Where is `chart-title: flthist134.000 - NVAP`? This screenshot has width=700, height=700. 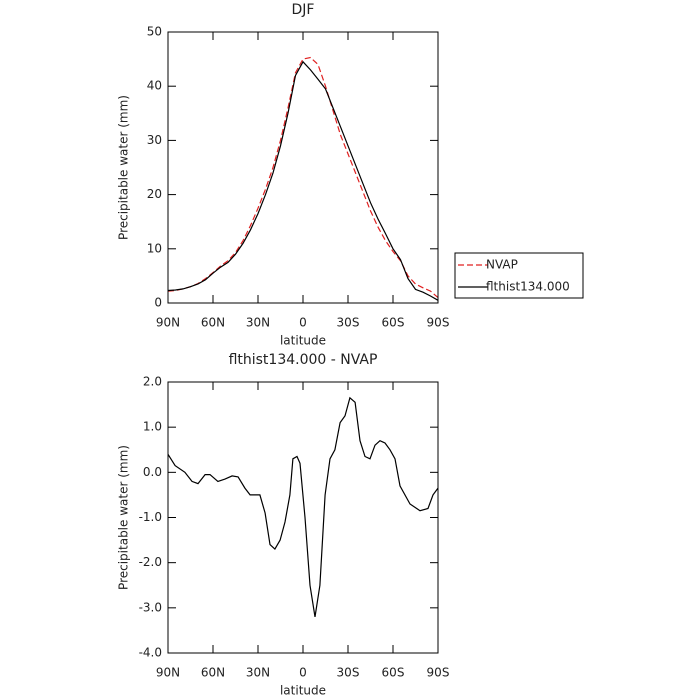 chart-title: flthist134.000 - NVAP is located at coordinates (303, 360).